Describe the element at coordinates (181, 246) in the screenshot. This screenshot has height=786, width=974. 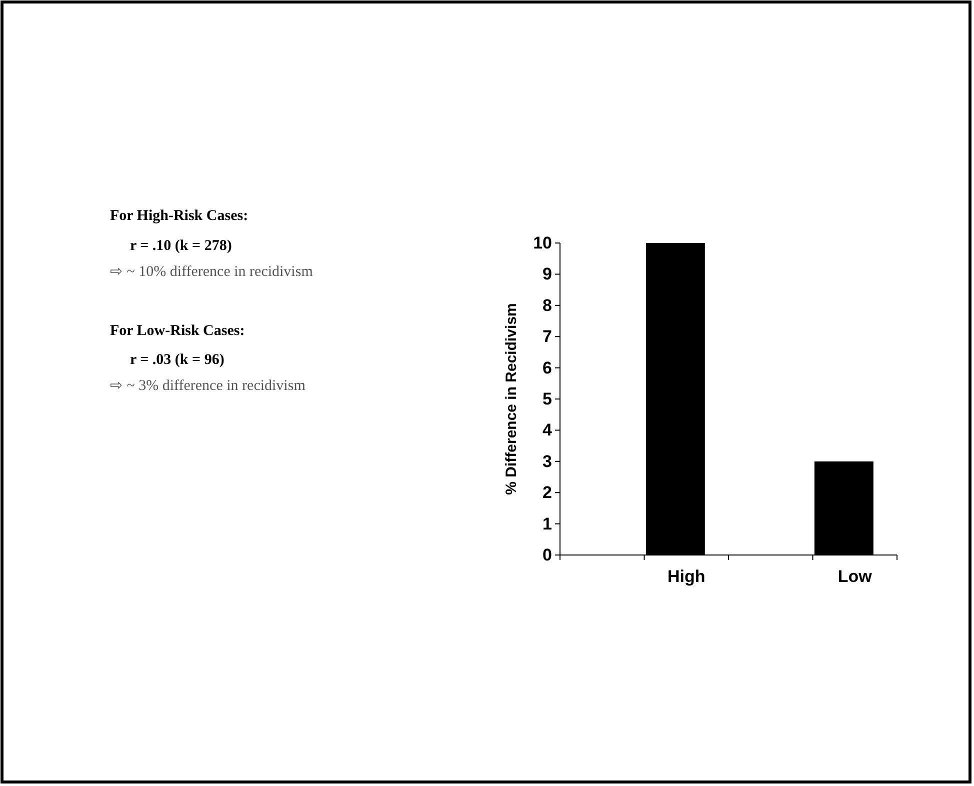
I see `text: r = .10 (k = 278)` at that location.